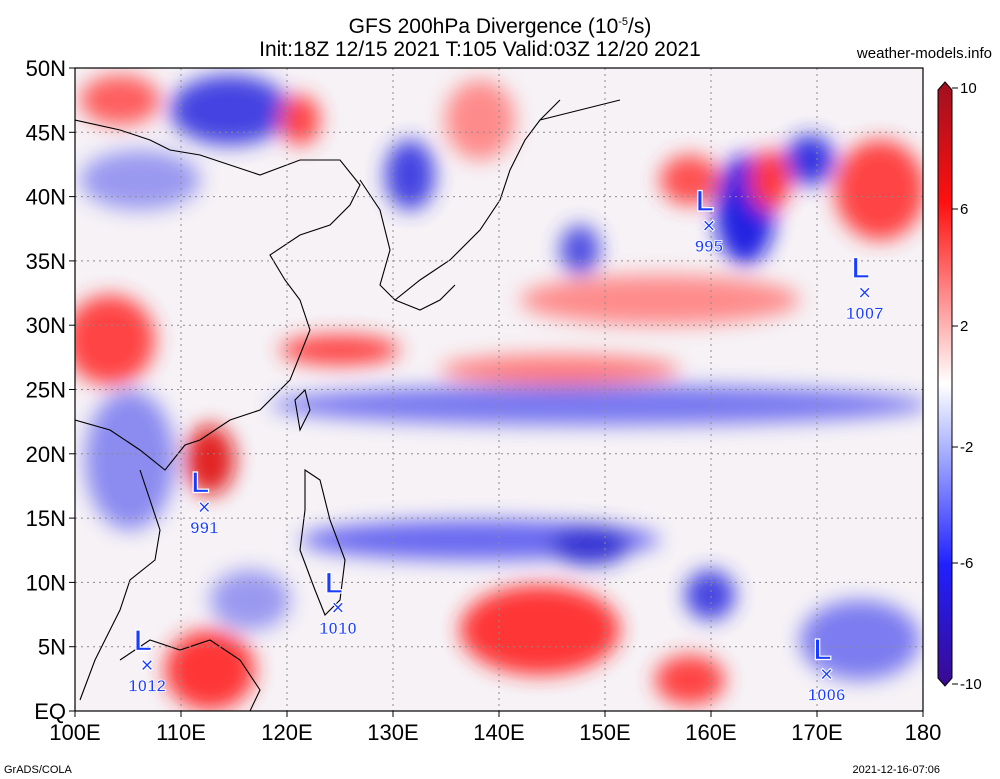  What do you see at coordinates (46, 582) in the screenshot?
I see `lat-label: 10N` at bounding box center [46, 582].